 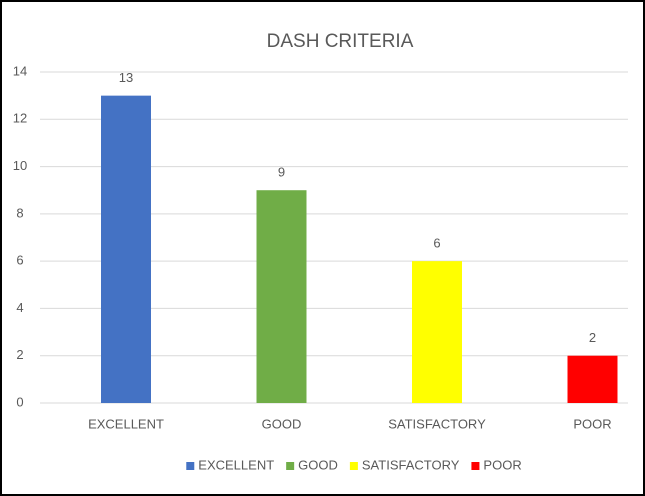 What do you see at coordinates (592, 423) in the screenshot?
I see `x-tick-label: POOR` at bounding box center [592, 423].